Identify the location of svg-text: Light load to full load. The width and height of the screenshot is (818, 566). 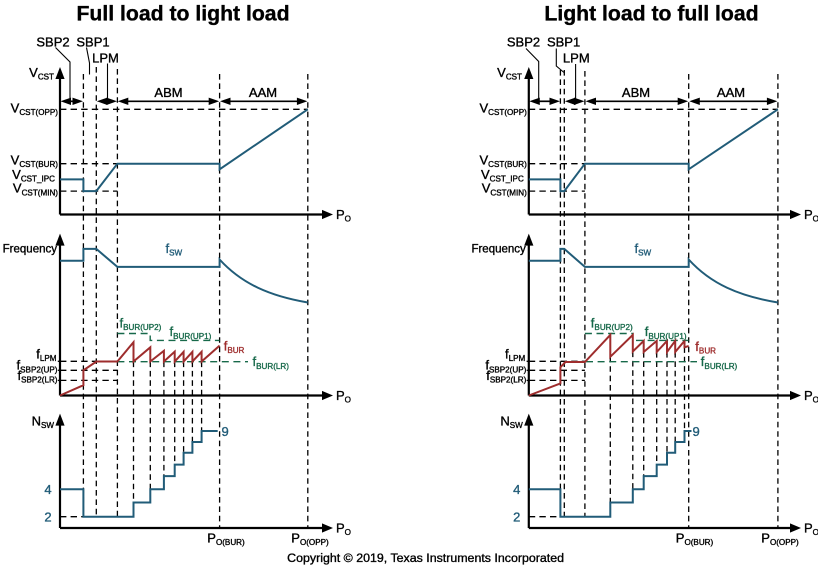
(651, 14).